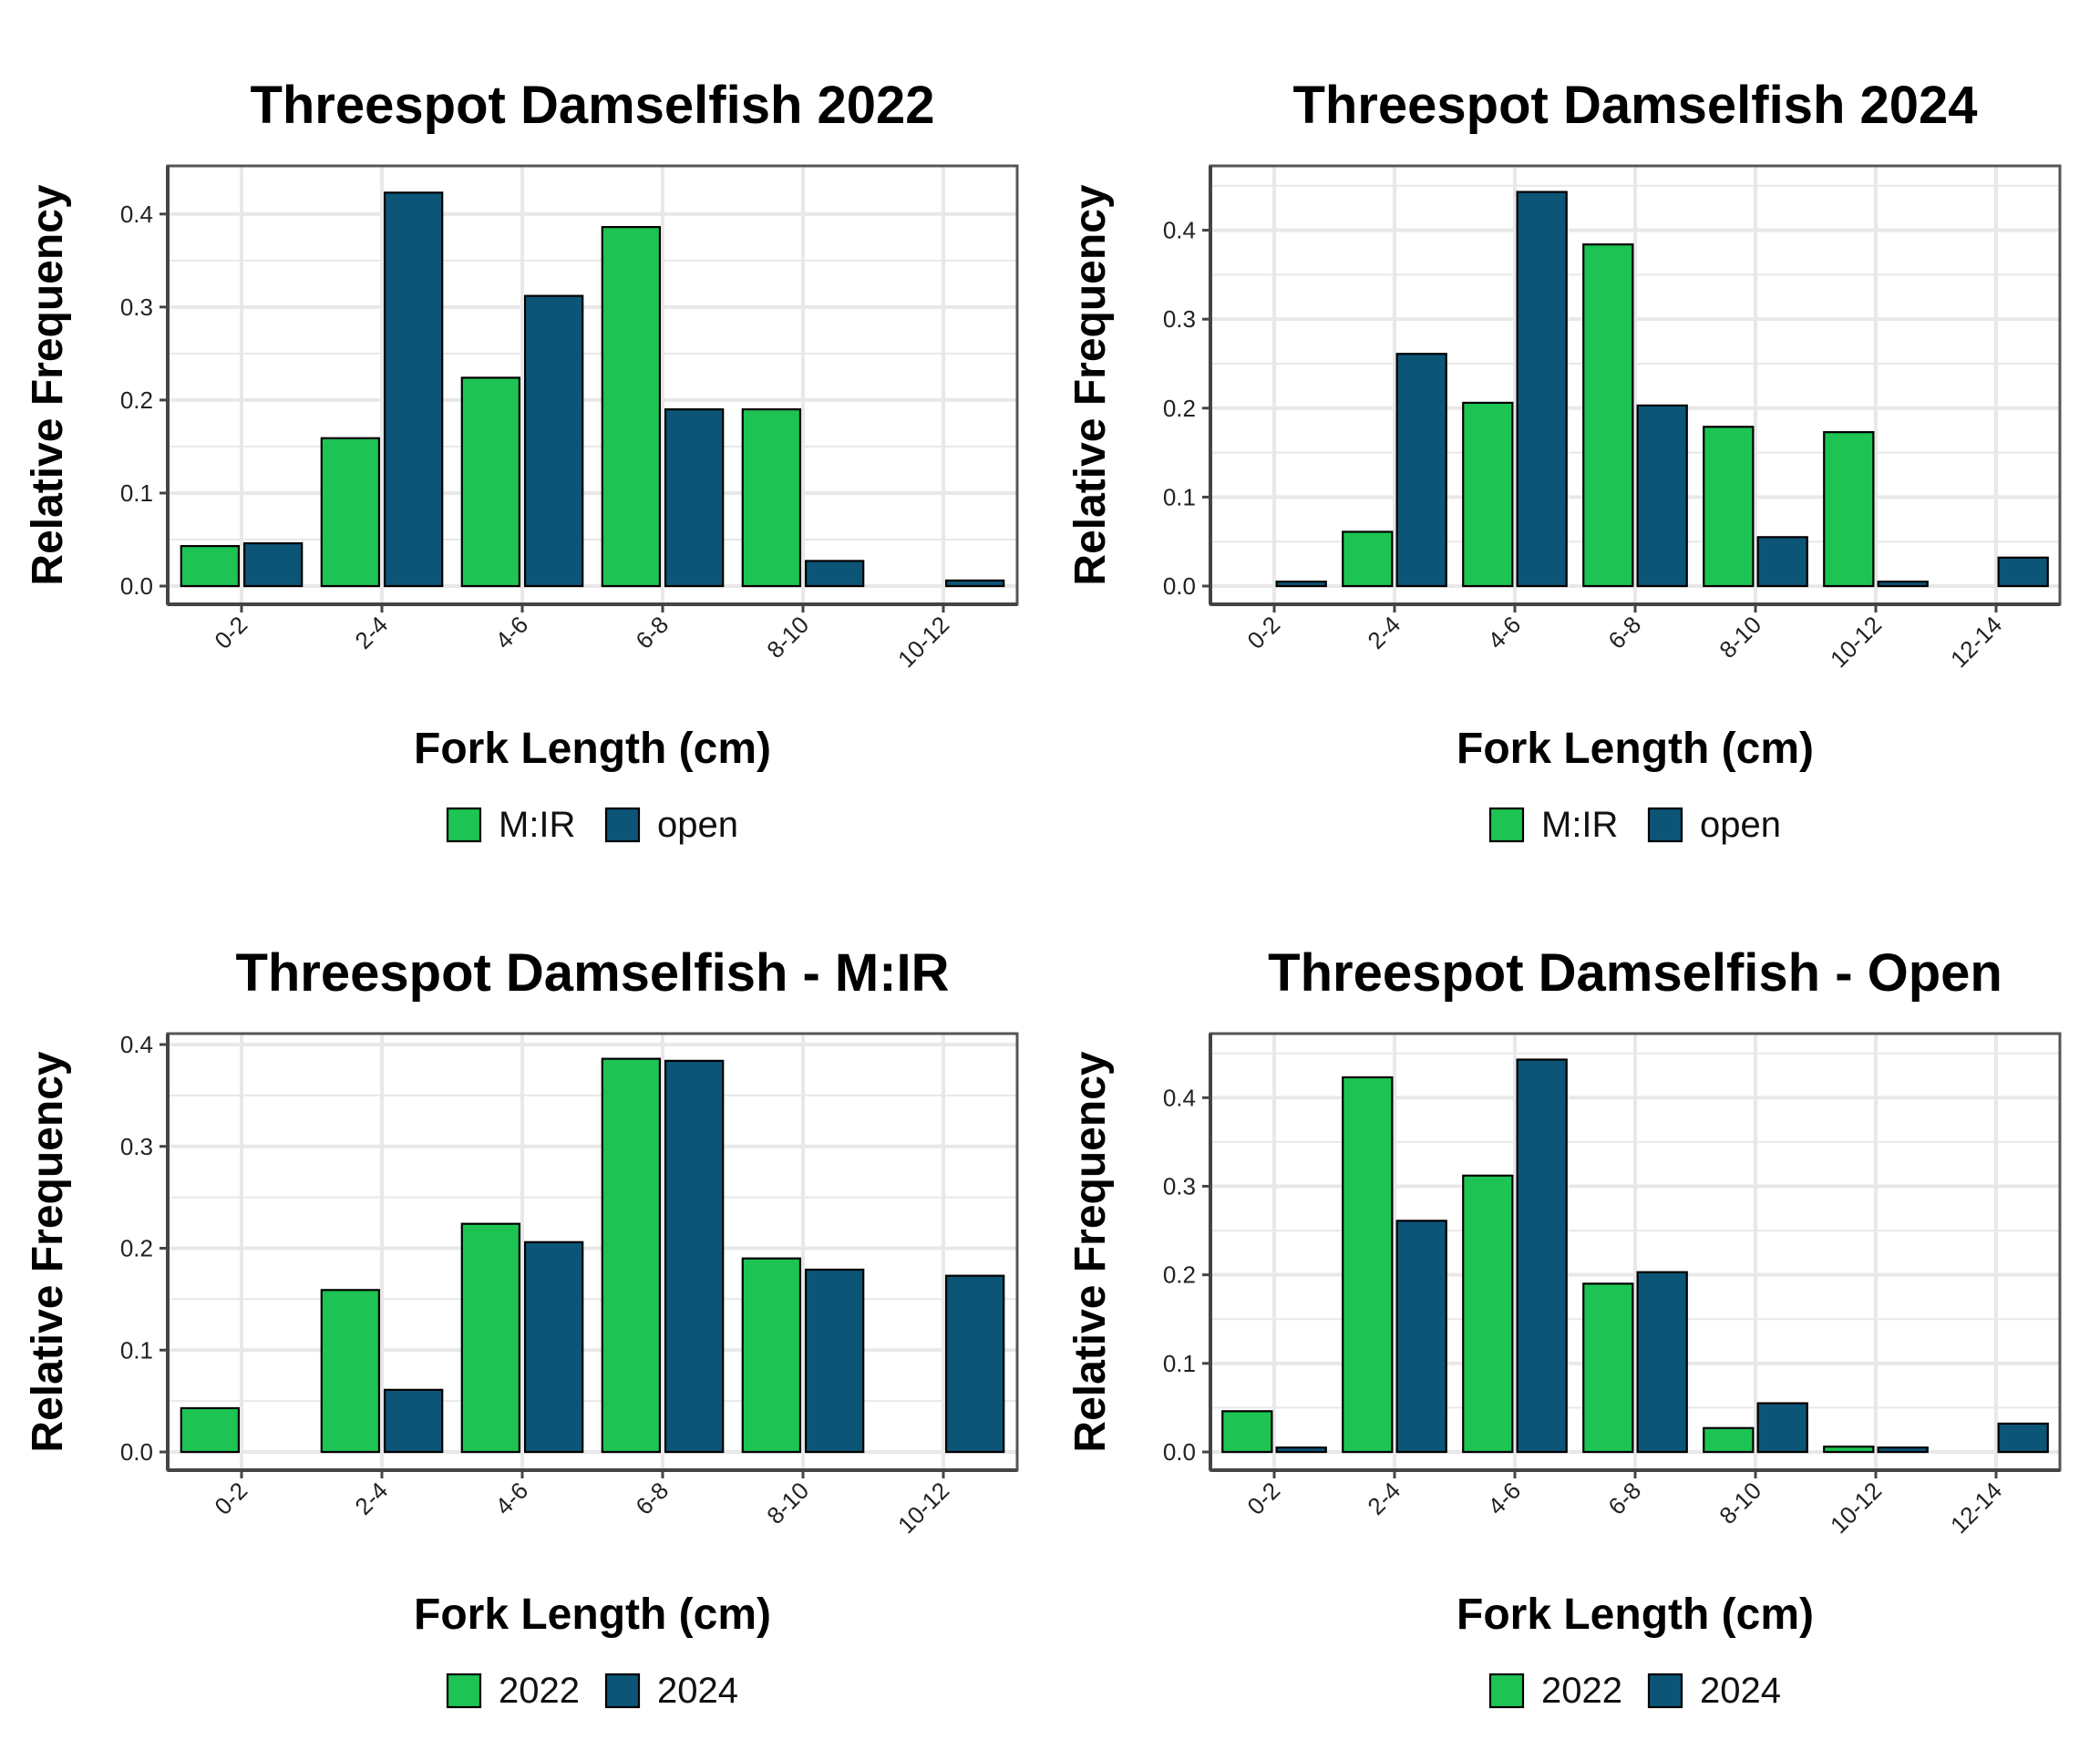 This screenshot has height=1750, width=2100. I want to click on chart-title: Threespot Damselfish - Open, so click(1635, 973).